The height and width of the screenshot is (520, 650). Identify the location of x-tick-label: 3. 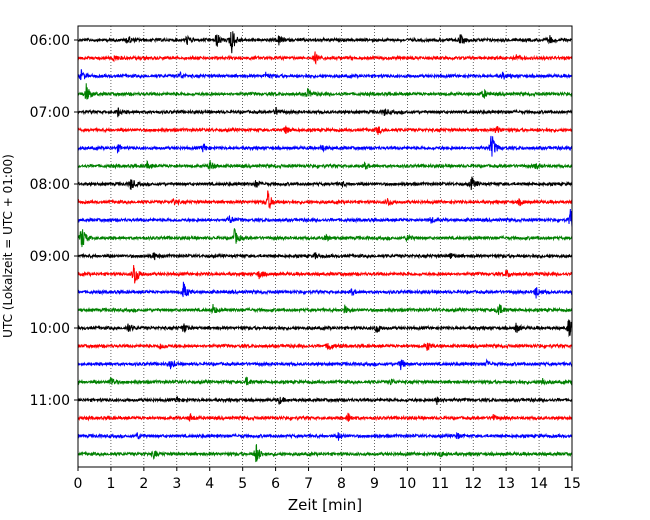
(176, 484).